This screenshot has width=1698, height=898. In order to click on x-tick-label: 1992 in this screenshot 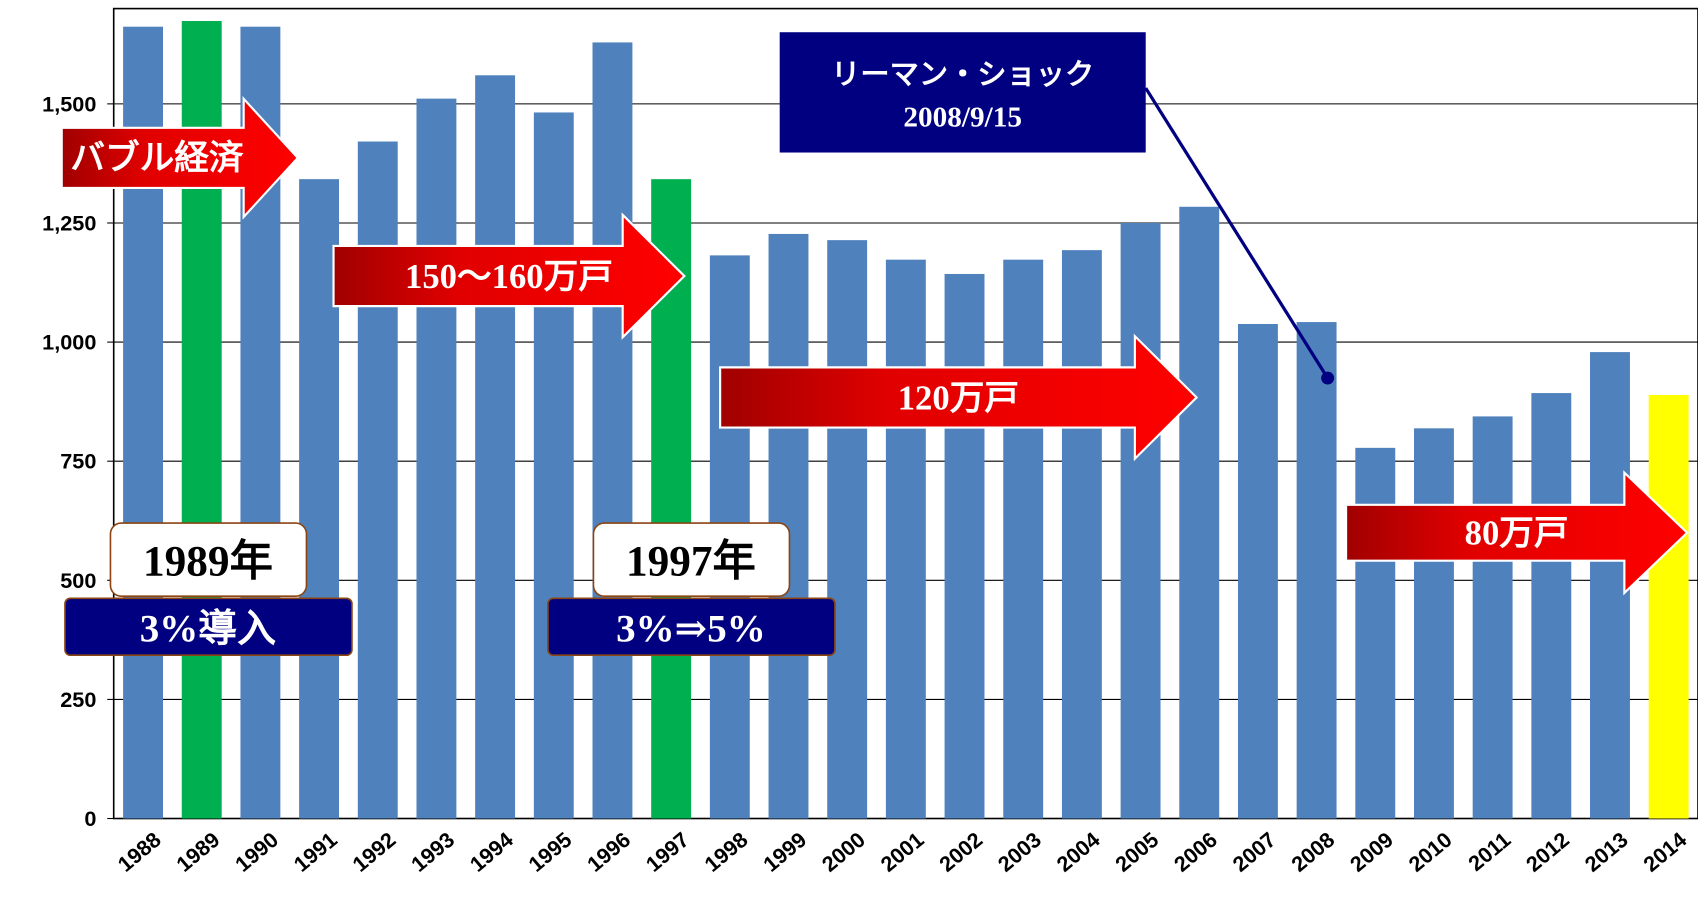, I will do `click(373, 852)`.